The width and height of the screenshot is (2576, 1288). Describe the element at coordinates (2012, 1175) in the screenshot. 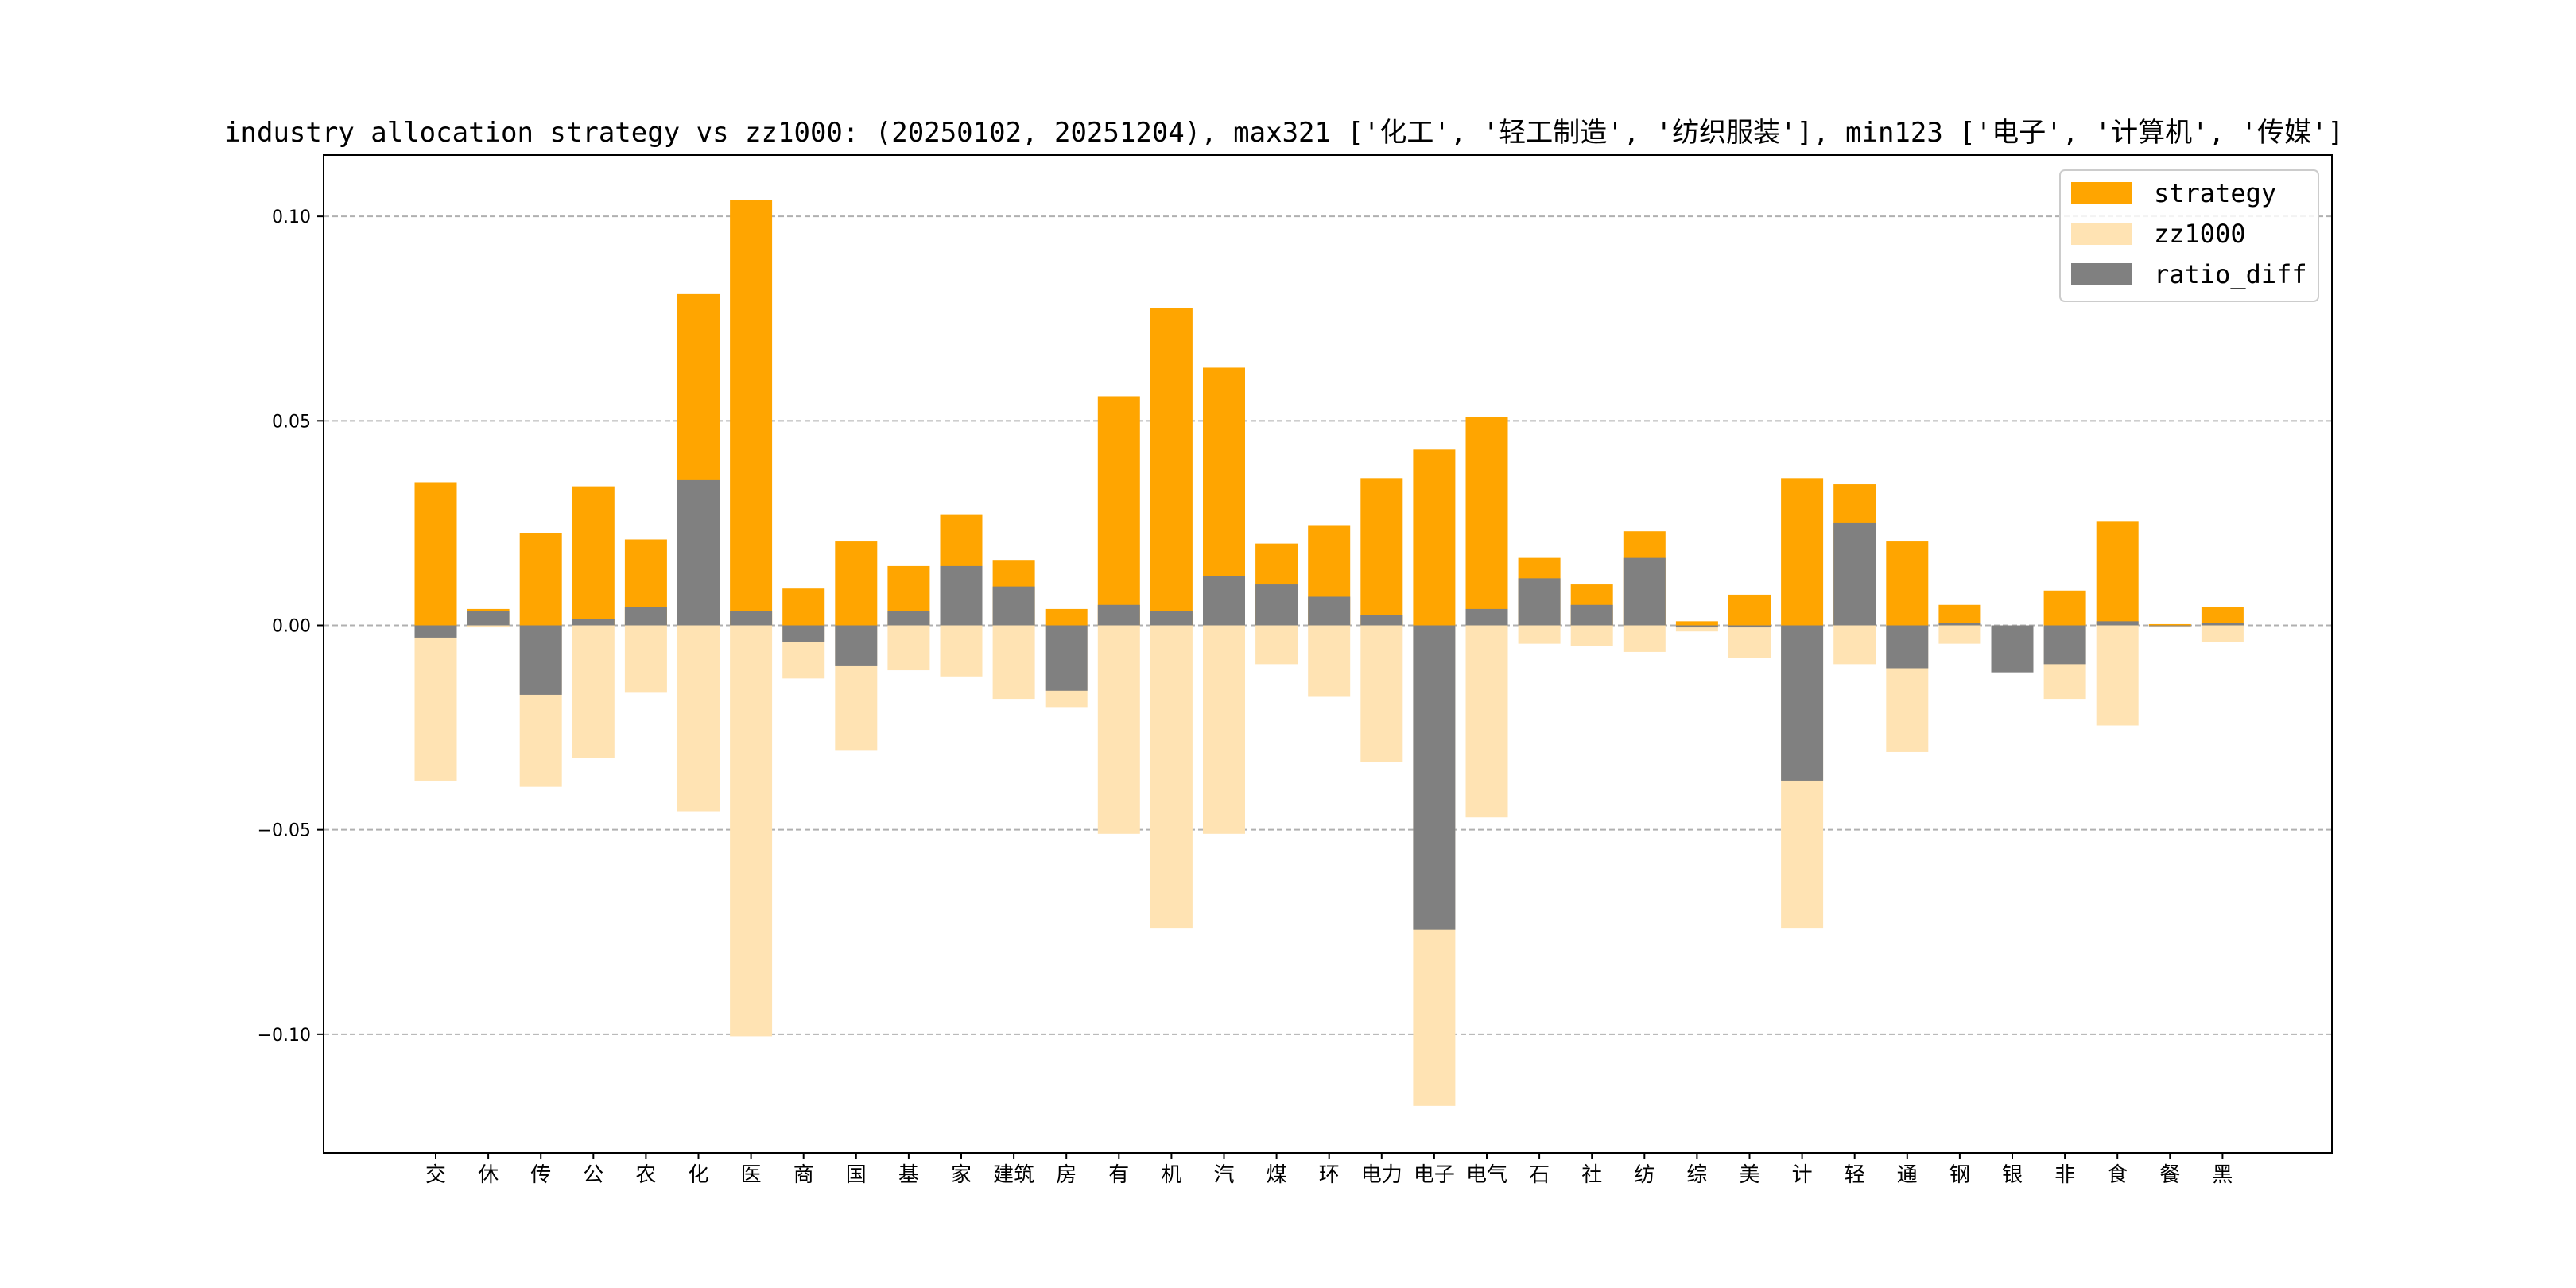

I see `x-tick-label: 银` at that location.